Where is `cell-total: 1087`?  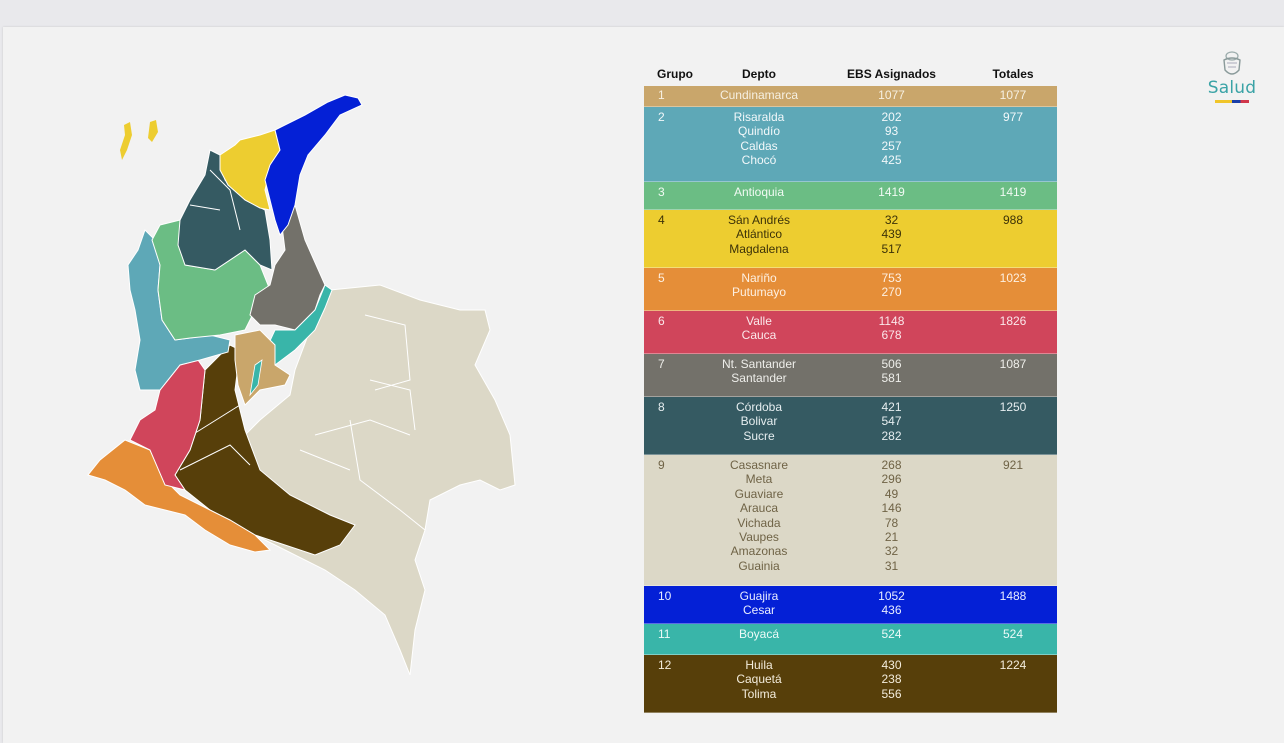 cell-total: 1087 is located at coordinates (1013, 364).